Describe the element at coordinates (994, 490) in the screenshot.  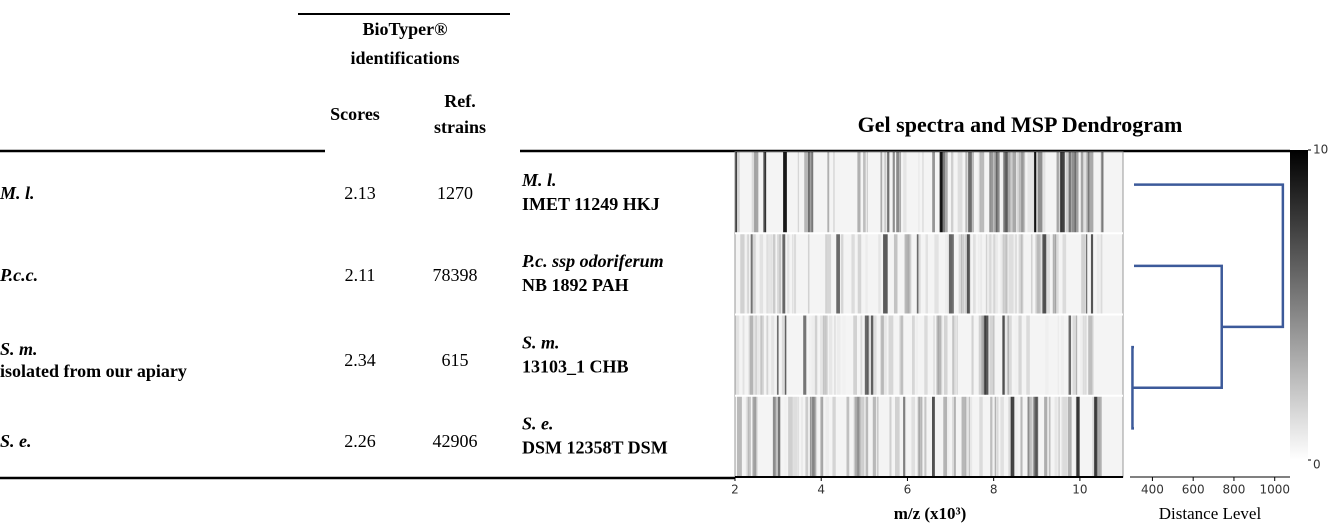
I see `x-tick-label: 8` at that location.